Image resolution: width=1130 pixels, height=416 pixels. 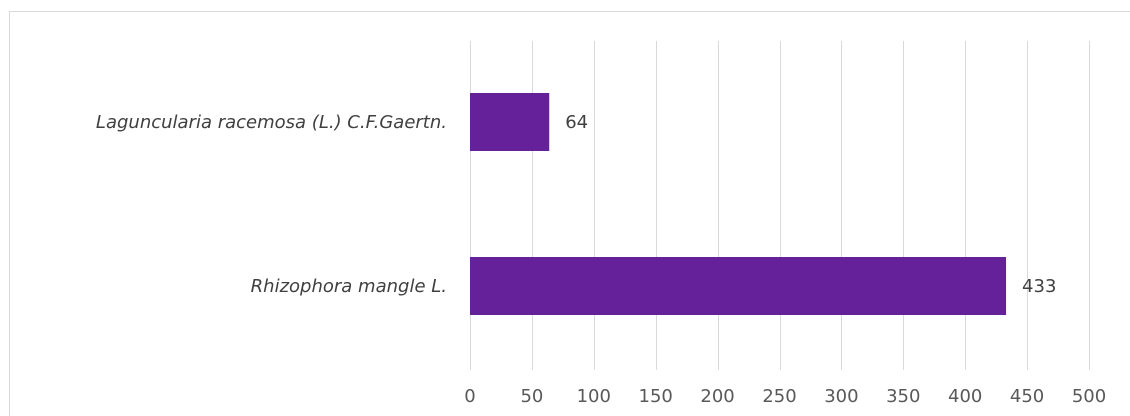 What do you see at coordinates (779, 396) in the screenshot?
I see `x-tick-label: 250` at bounding box center [779, 396].